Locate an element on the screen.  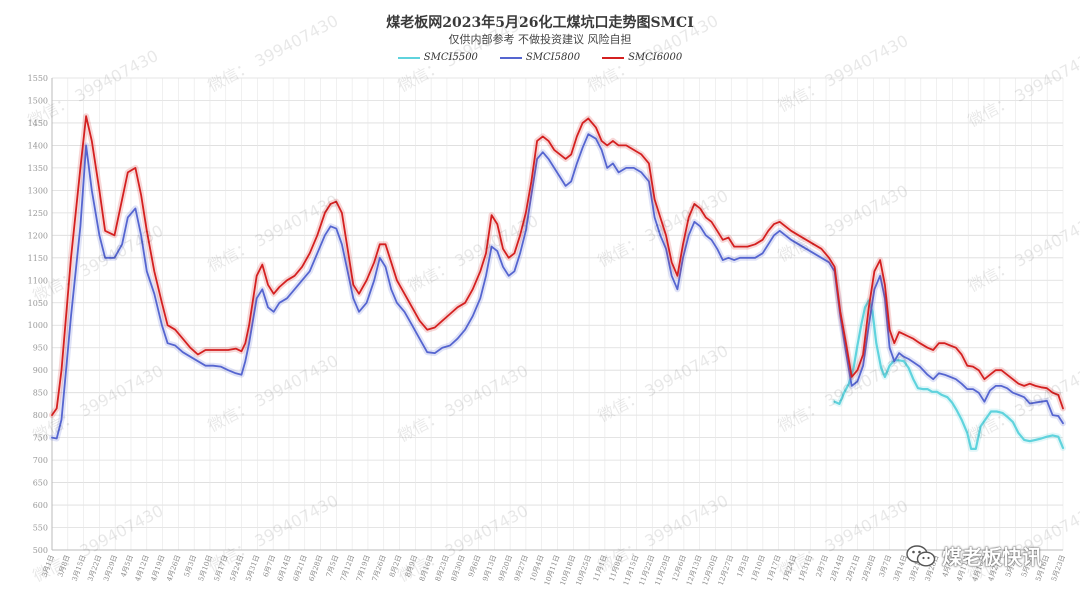
y-tick-label: 1100 is located at coordinates (38, 280).